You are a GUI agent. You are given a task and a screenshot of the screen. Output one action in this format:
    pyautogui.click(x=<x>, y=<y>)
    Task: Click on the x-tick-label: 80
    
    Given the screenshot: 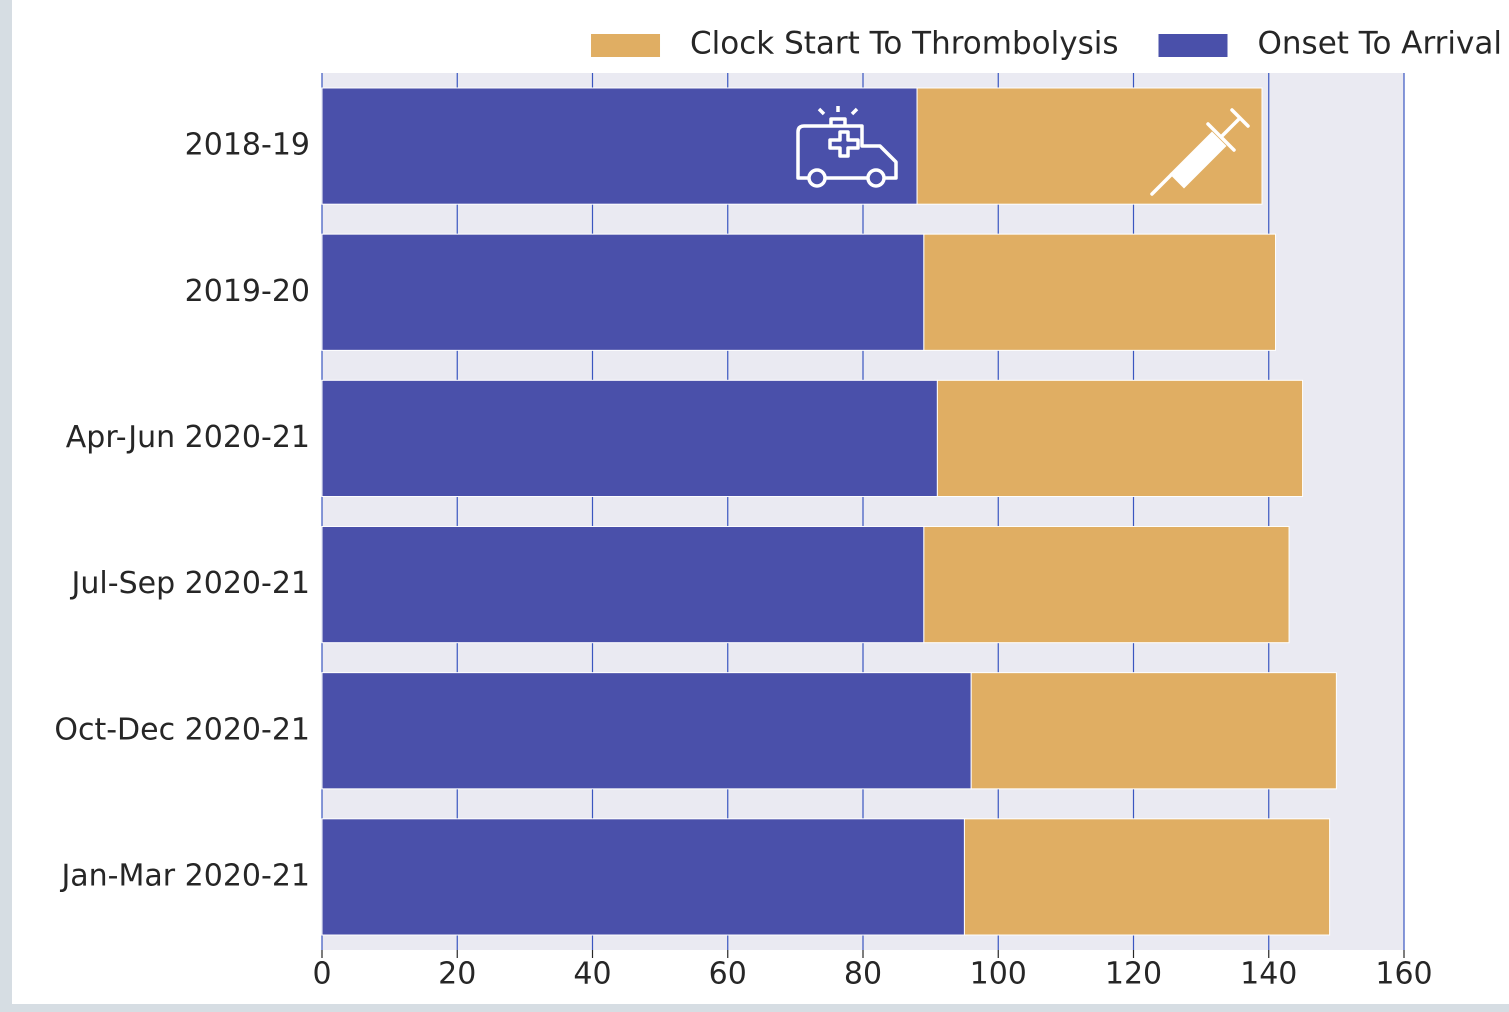 What is the action you would take?
    pyautogui.click(x=863, y=974)
    